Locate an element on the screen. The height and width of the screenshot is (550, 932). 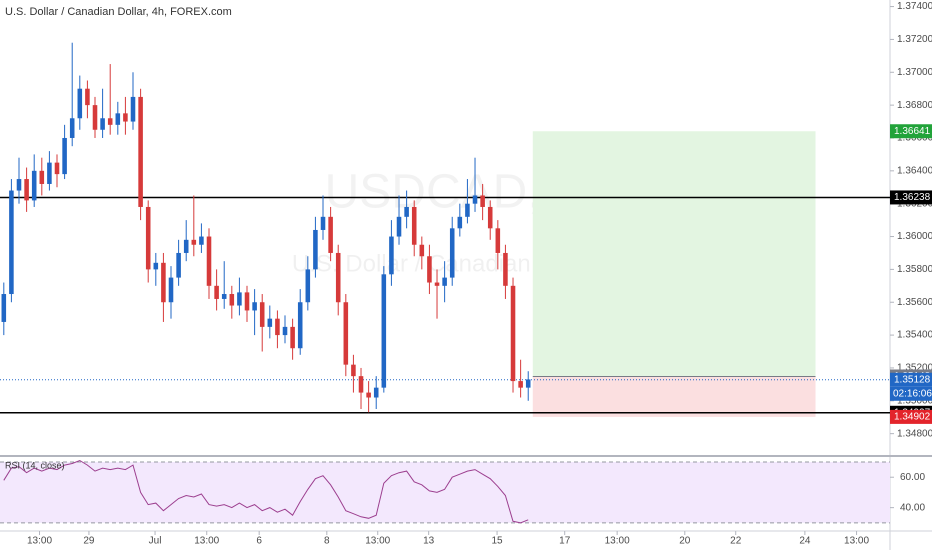
profit-zone is located at coordinates (674, 254).